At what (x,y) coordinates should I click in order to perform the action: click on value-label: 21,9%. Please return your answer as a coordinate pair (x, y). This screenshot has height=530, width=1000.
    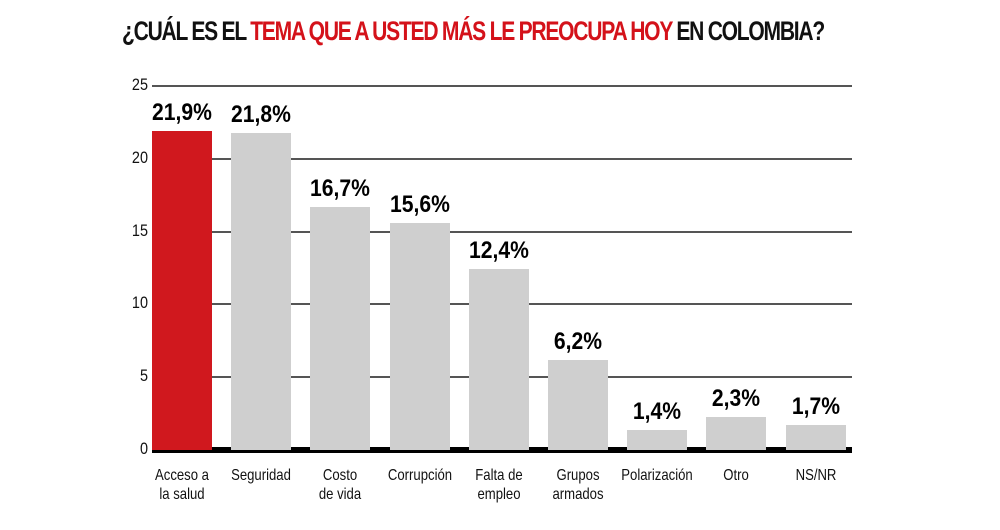
    Looking at the image, I should click on (182, 113).